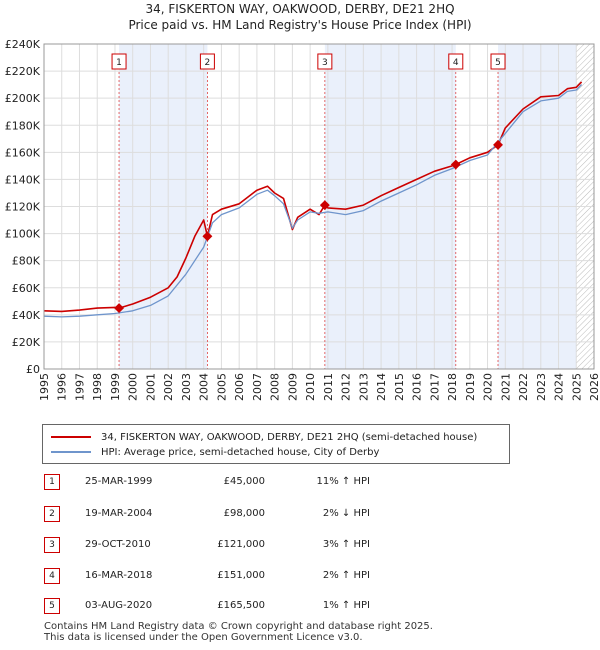 The height and width of the screenshot is (650, 600). Describe the element at coordinates (292, 387) in the screenshot. I see `x-tick-label: 2009` at that location.